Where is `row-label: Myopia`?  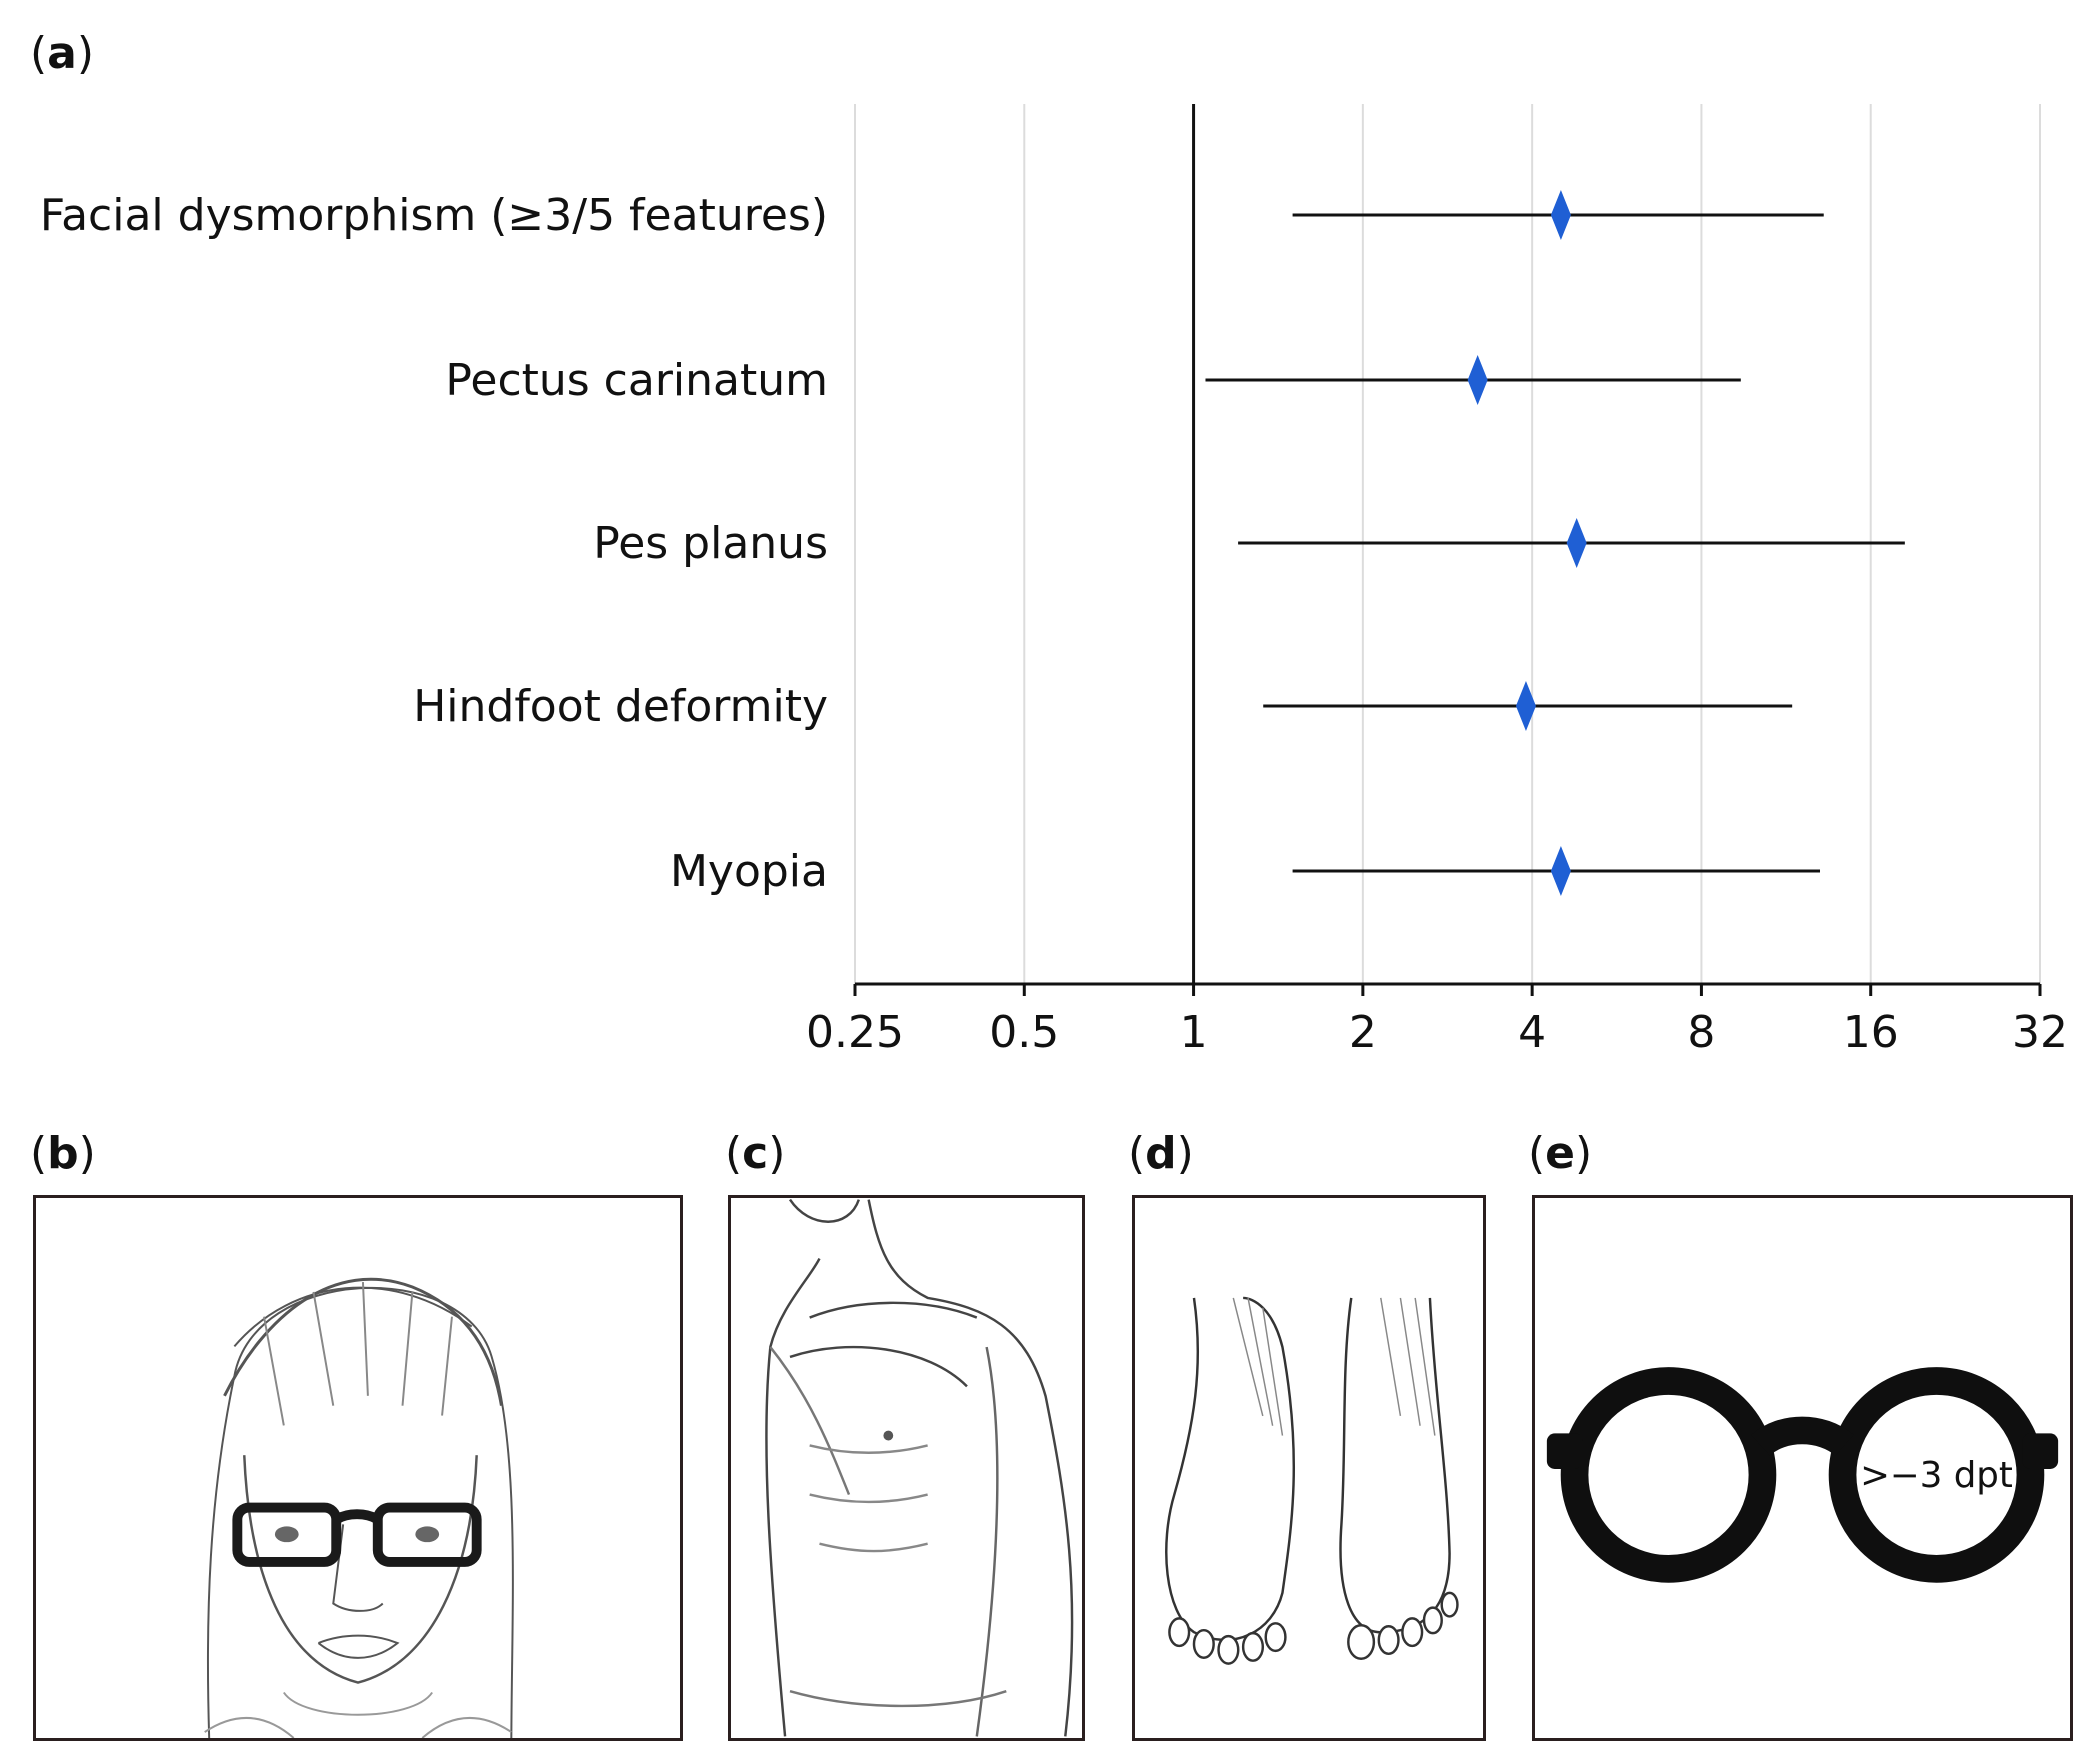 row-label: Myopia is located at coordinates (749, 871).